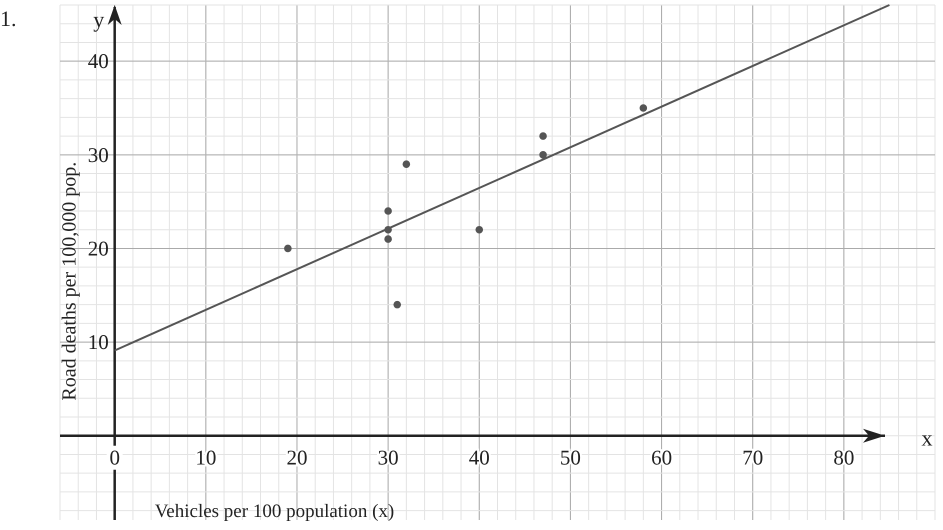 The width and height of the screenshot is (943, 530). What do you see at coordinates (8, 18) in the screenshot?
I see `text: 1.` at bounding box center [8, 18].